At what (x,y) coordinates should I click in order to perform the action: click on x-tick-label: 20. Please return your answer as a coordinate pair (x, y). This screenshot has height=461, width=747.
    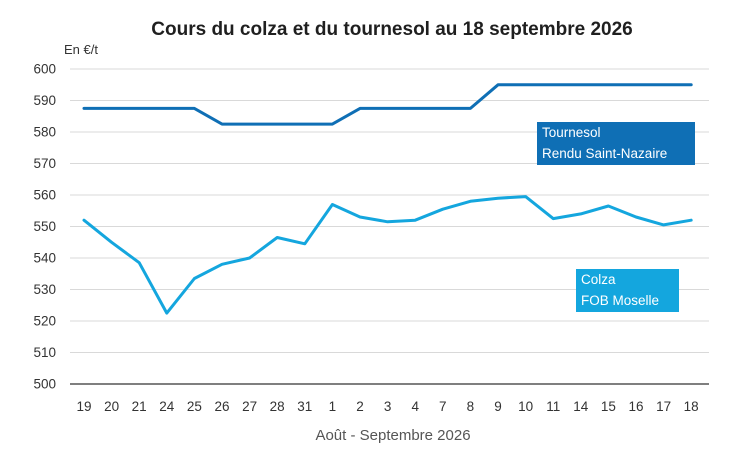
    Looking at the image, I should click on (111, 406).